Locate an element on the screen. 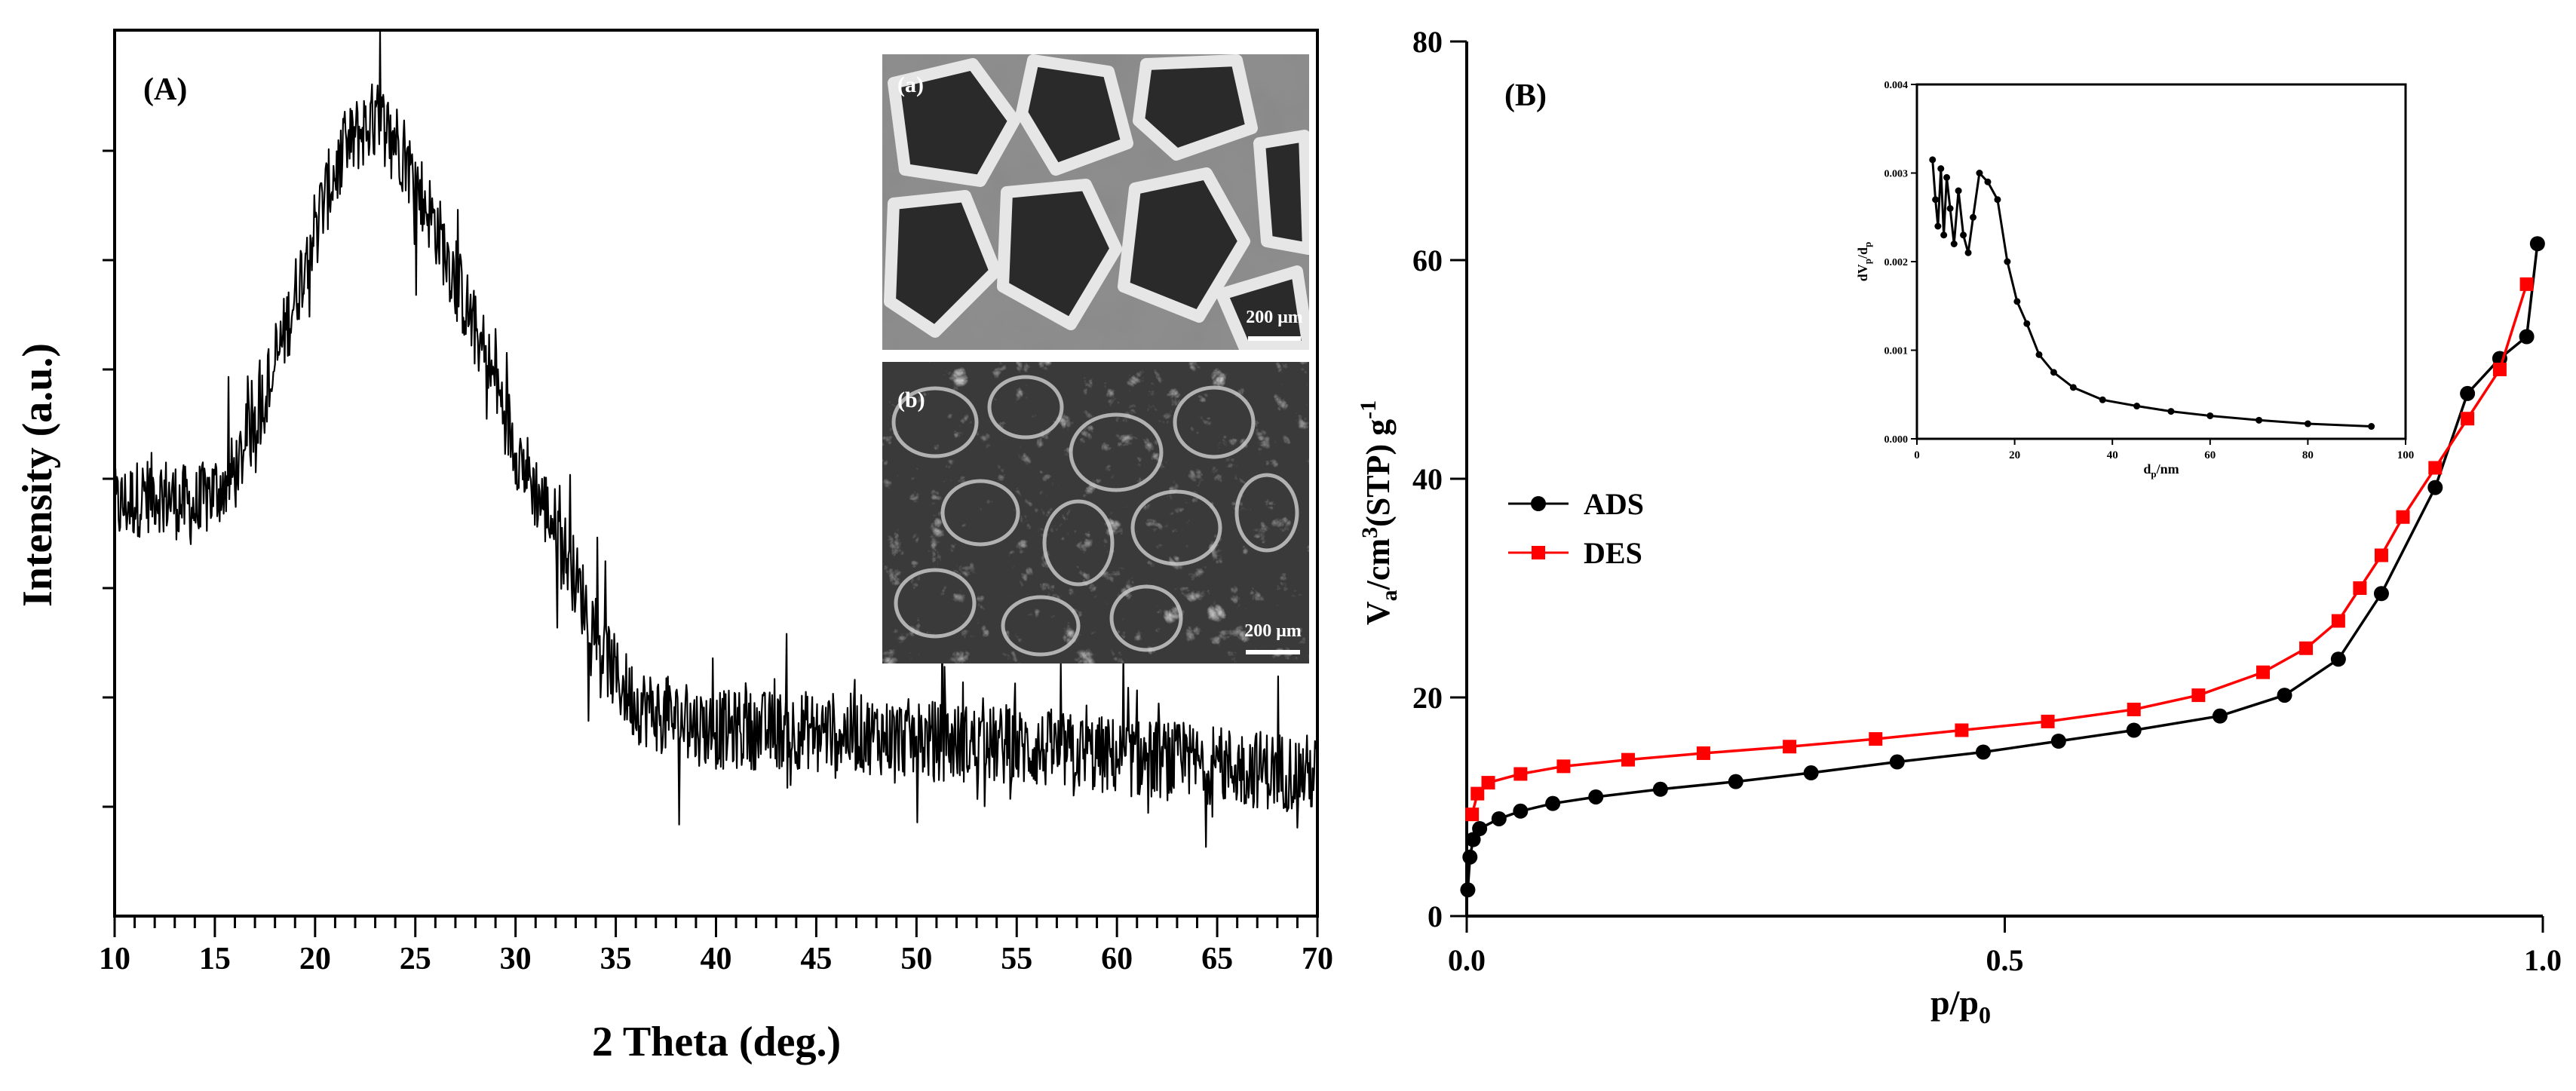 Image resolution: width=2576 pixels, height=1091 pixels. y-tick-label: 0 is located at coordinates (1435, 916).